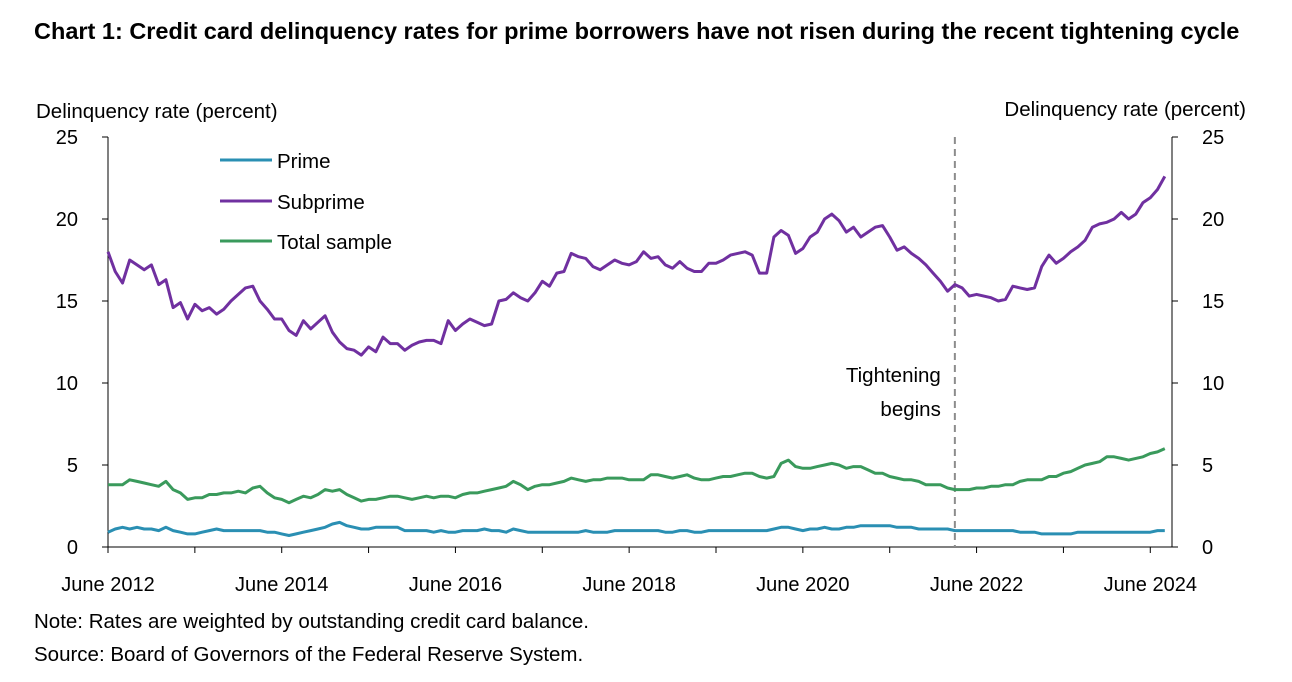  Describe the element at coordinates (636, 528) in the screenshot. I see `series-line-prime` at that location.